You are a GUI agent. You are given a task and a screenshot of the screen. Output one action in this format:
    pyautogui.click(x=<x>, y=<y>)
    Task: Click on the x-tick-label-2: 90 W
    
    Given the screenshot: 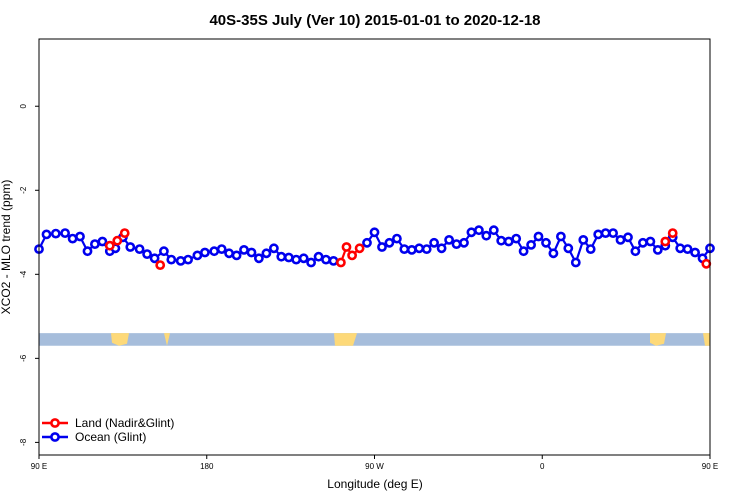 What is the action you would take?
    pyautogui.click(x=374, y=466)
    